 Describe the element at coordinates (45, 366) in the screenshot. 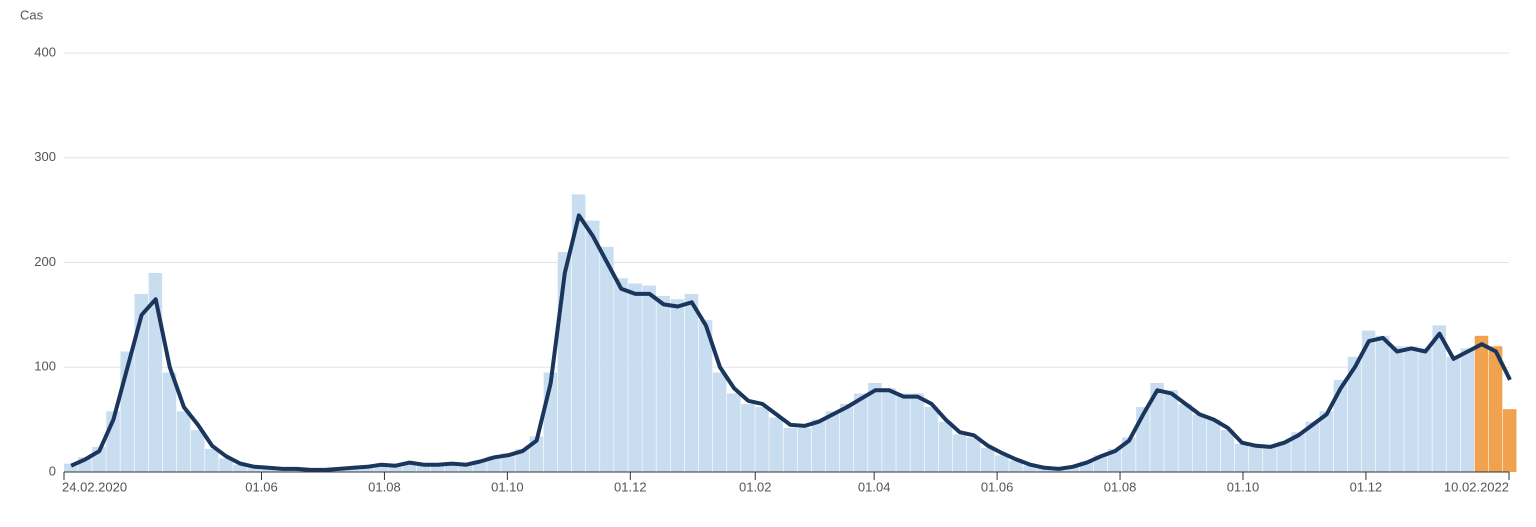

I see `y-tick-label: 100` at that location.